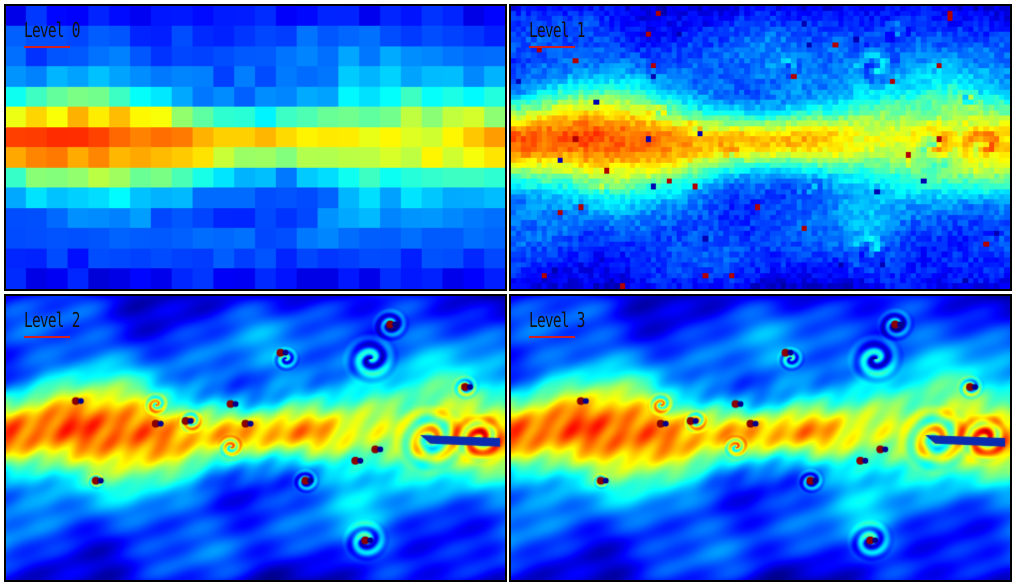  What do you see at coordinates (557, 30) in the screenshot?
I see `level-1-label: Level 1` at bounding box center [557, 30].